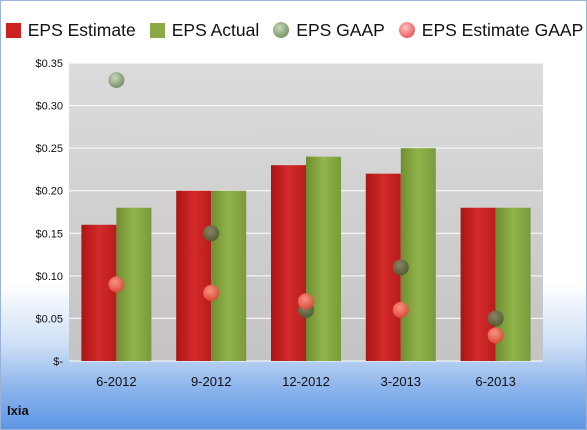  What do you see at coordinates (49, 192) in the screenshot?
I see `y-tick-label: $0.20` at bounding box center [49, 192].